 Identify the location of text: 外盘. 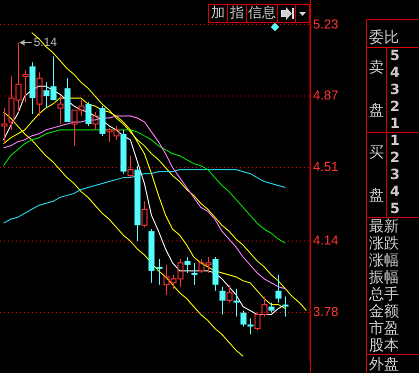
(384, 364).